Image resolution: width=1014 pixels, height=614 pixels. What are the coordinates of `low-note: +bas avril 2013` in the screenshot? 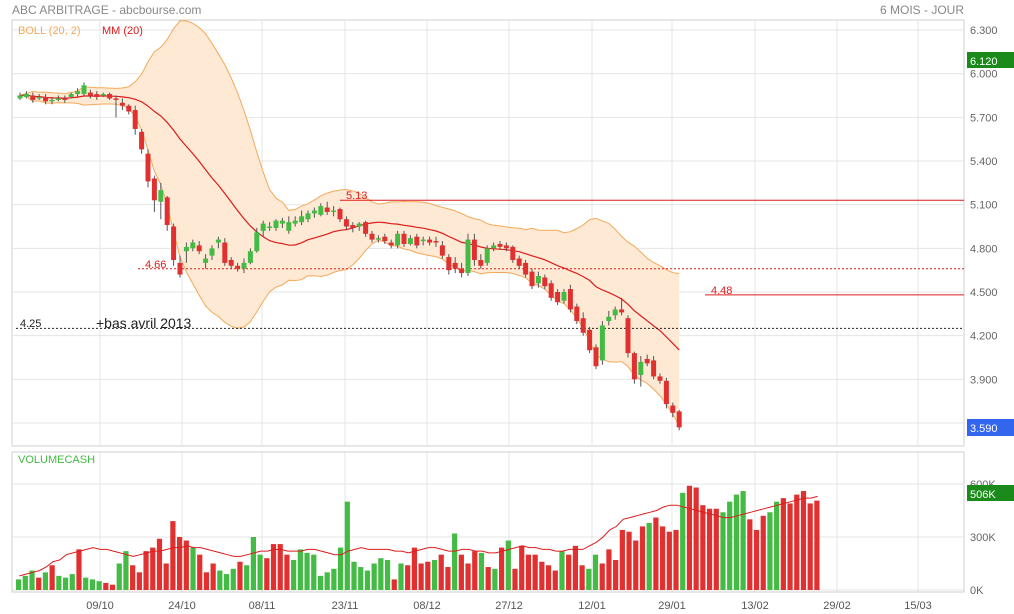 It's located at (144, 323).